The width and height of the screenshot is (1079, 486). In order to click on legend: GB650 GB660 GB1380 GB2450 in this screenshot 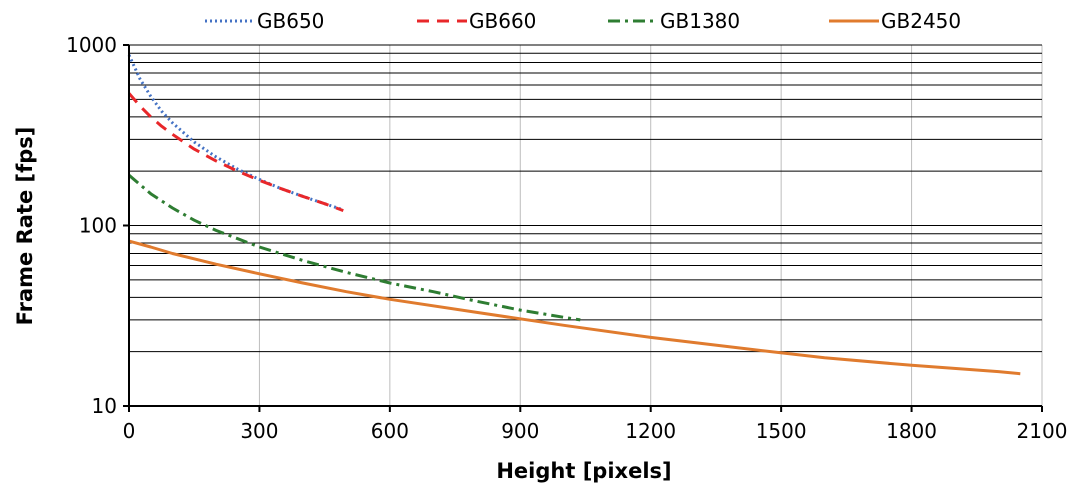, I will do `click(583, 21)`.